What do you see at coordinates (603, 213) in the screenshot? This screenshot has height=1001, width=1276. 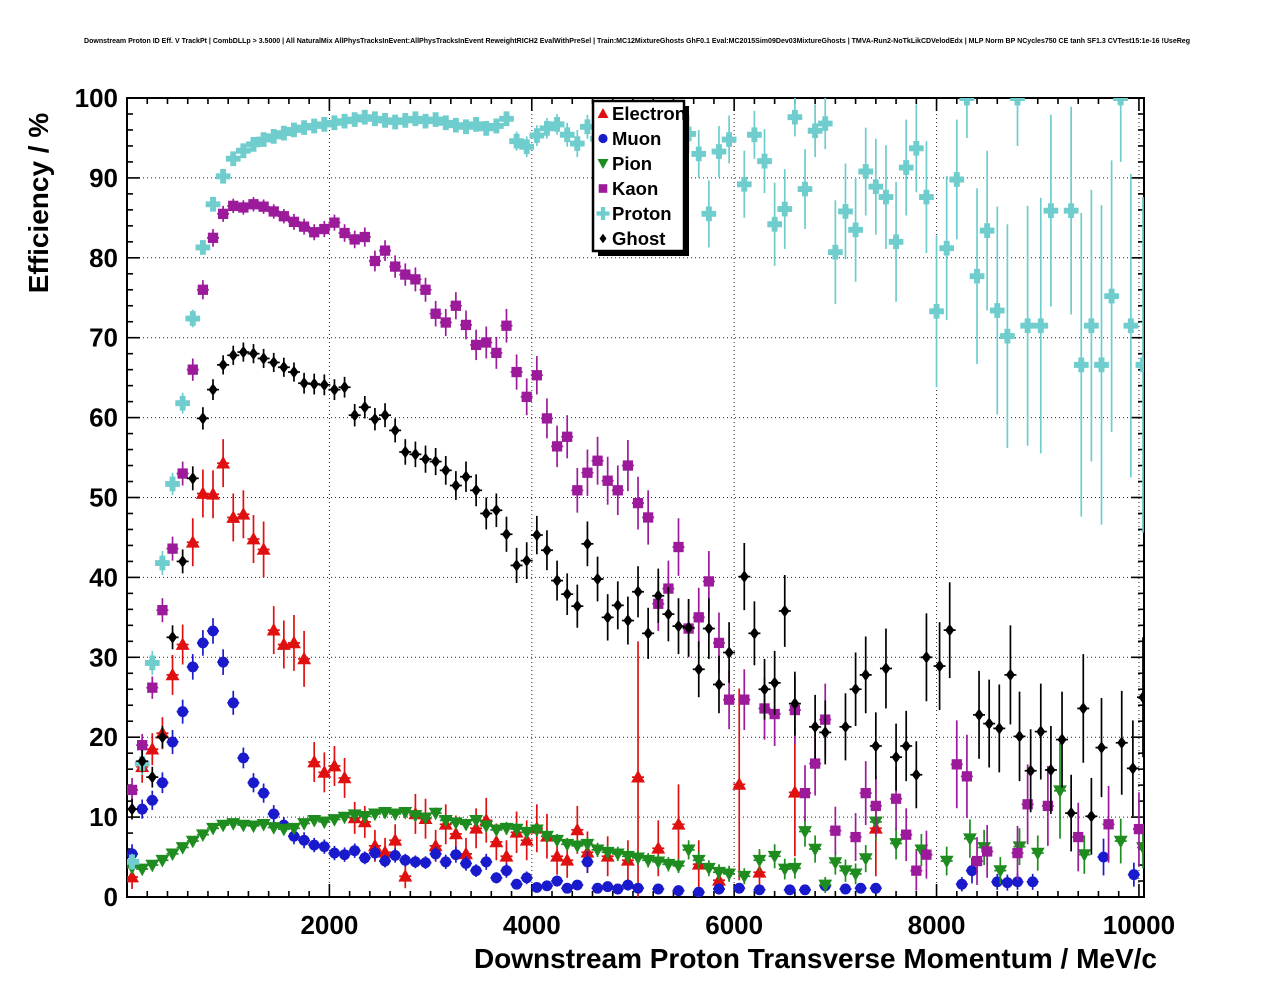 I see `legend-marker-proton-icon` at bounding box center [603, 213].